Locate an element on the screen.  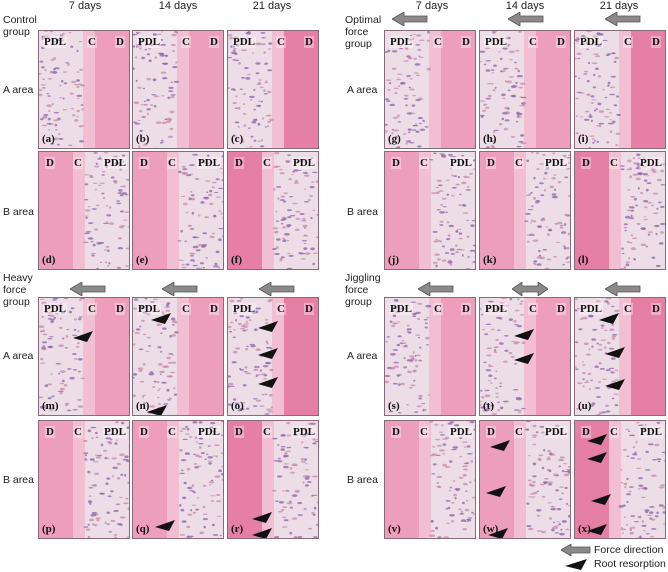
histology-panel: PDL C D (u) is located at coordinates (620, 356).